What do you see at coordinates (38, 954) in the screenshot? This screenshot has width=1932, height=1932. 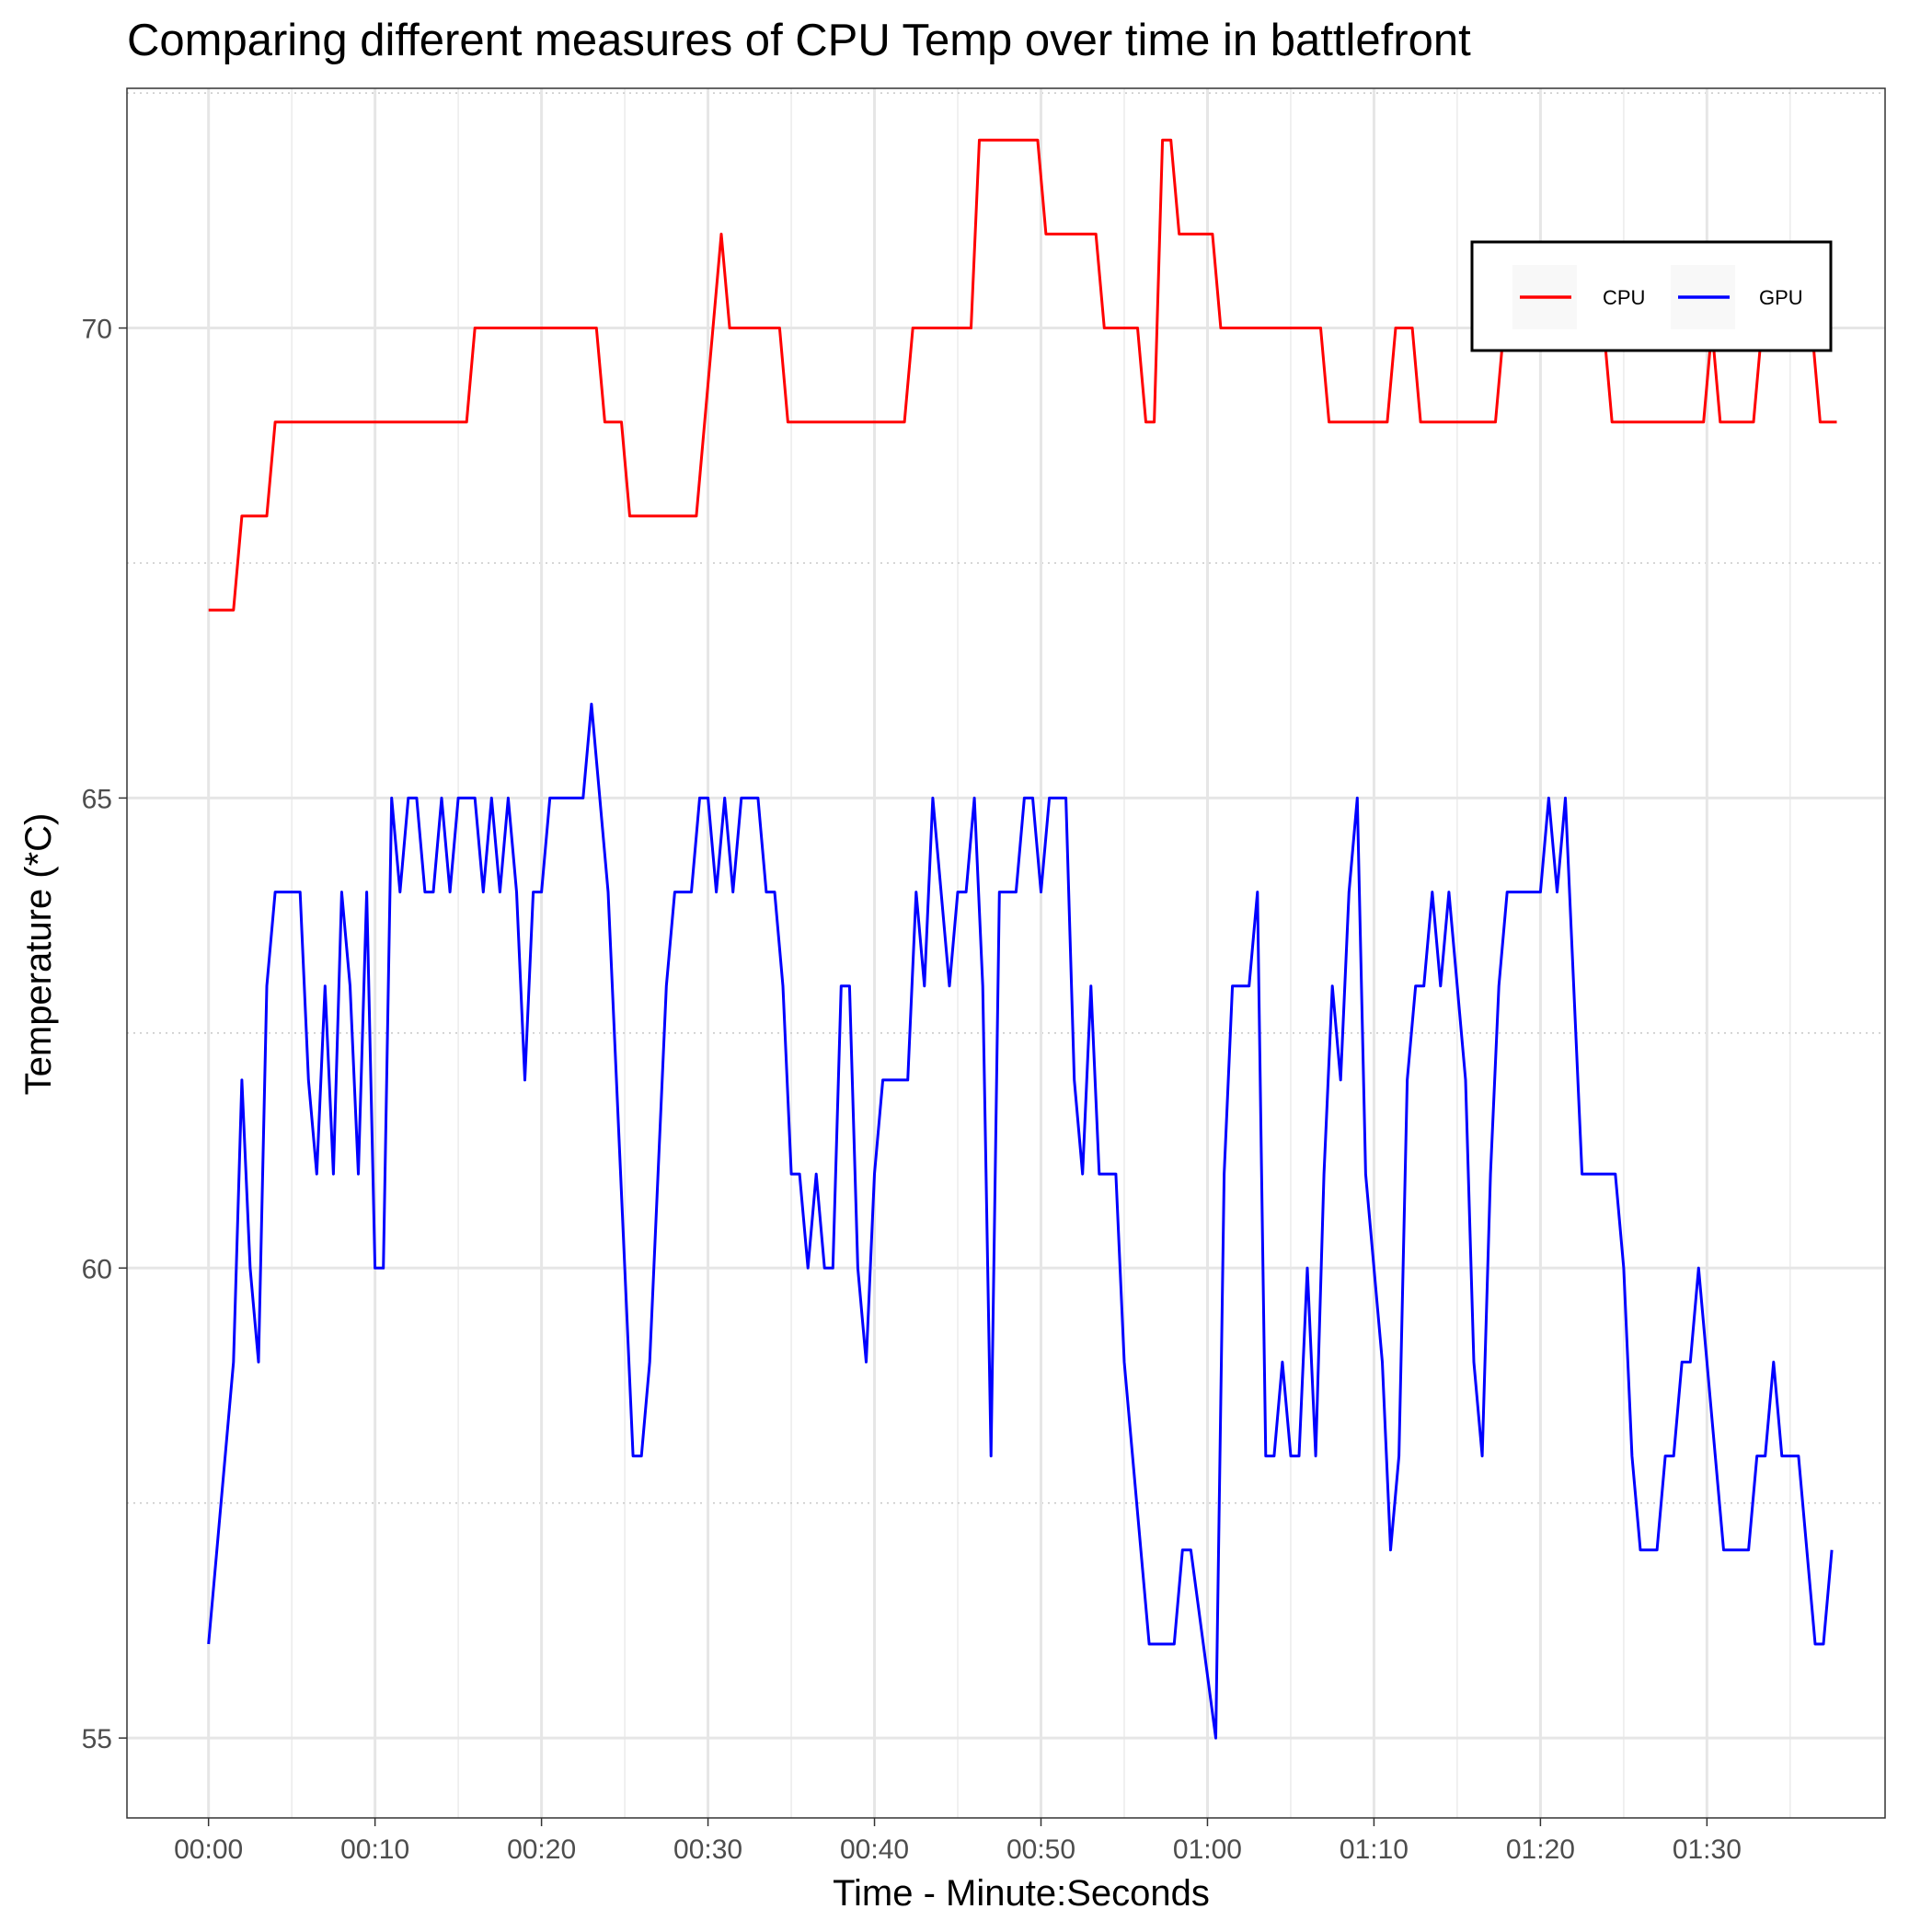 I see `y-axis-title: Temperature (*C)` at bounding box center [38, 954].